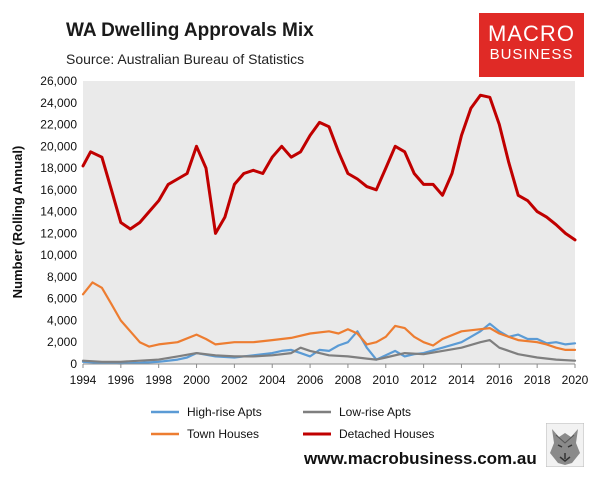  What do you see at coordinates (348, 380) in the screenshot?
I see `x-tick-label: 2008` at bounding box center [348, 380].